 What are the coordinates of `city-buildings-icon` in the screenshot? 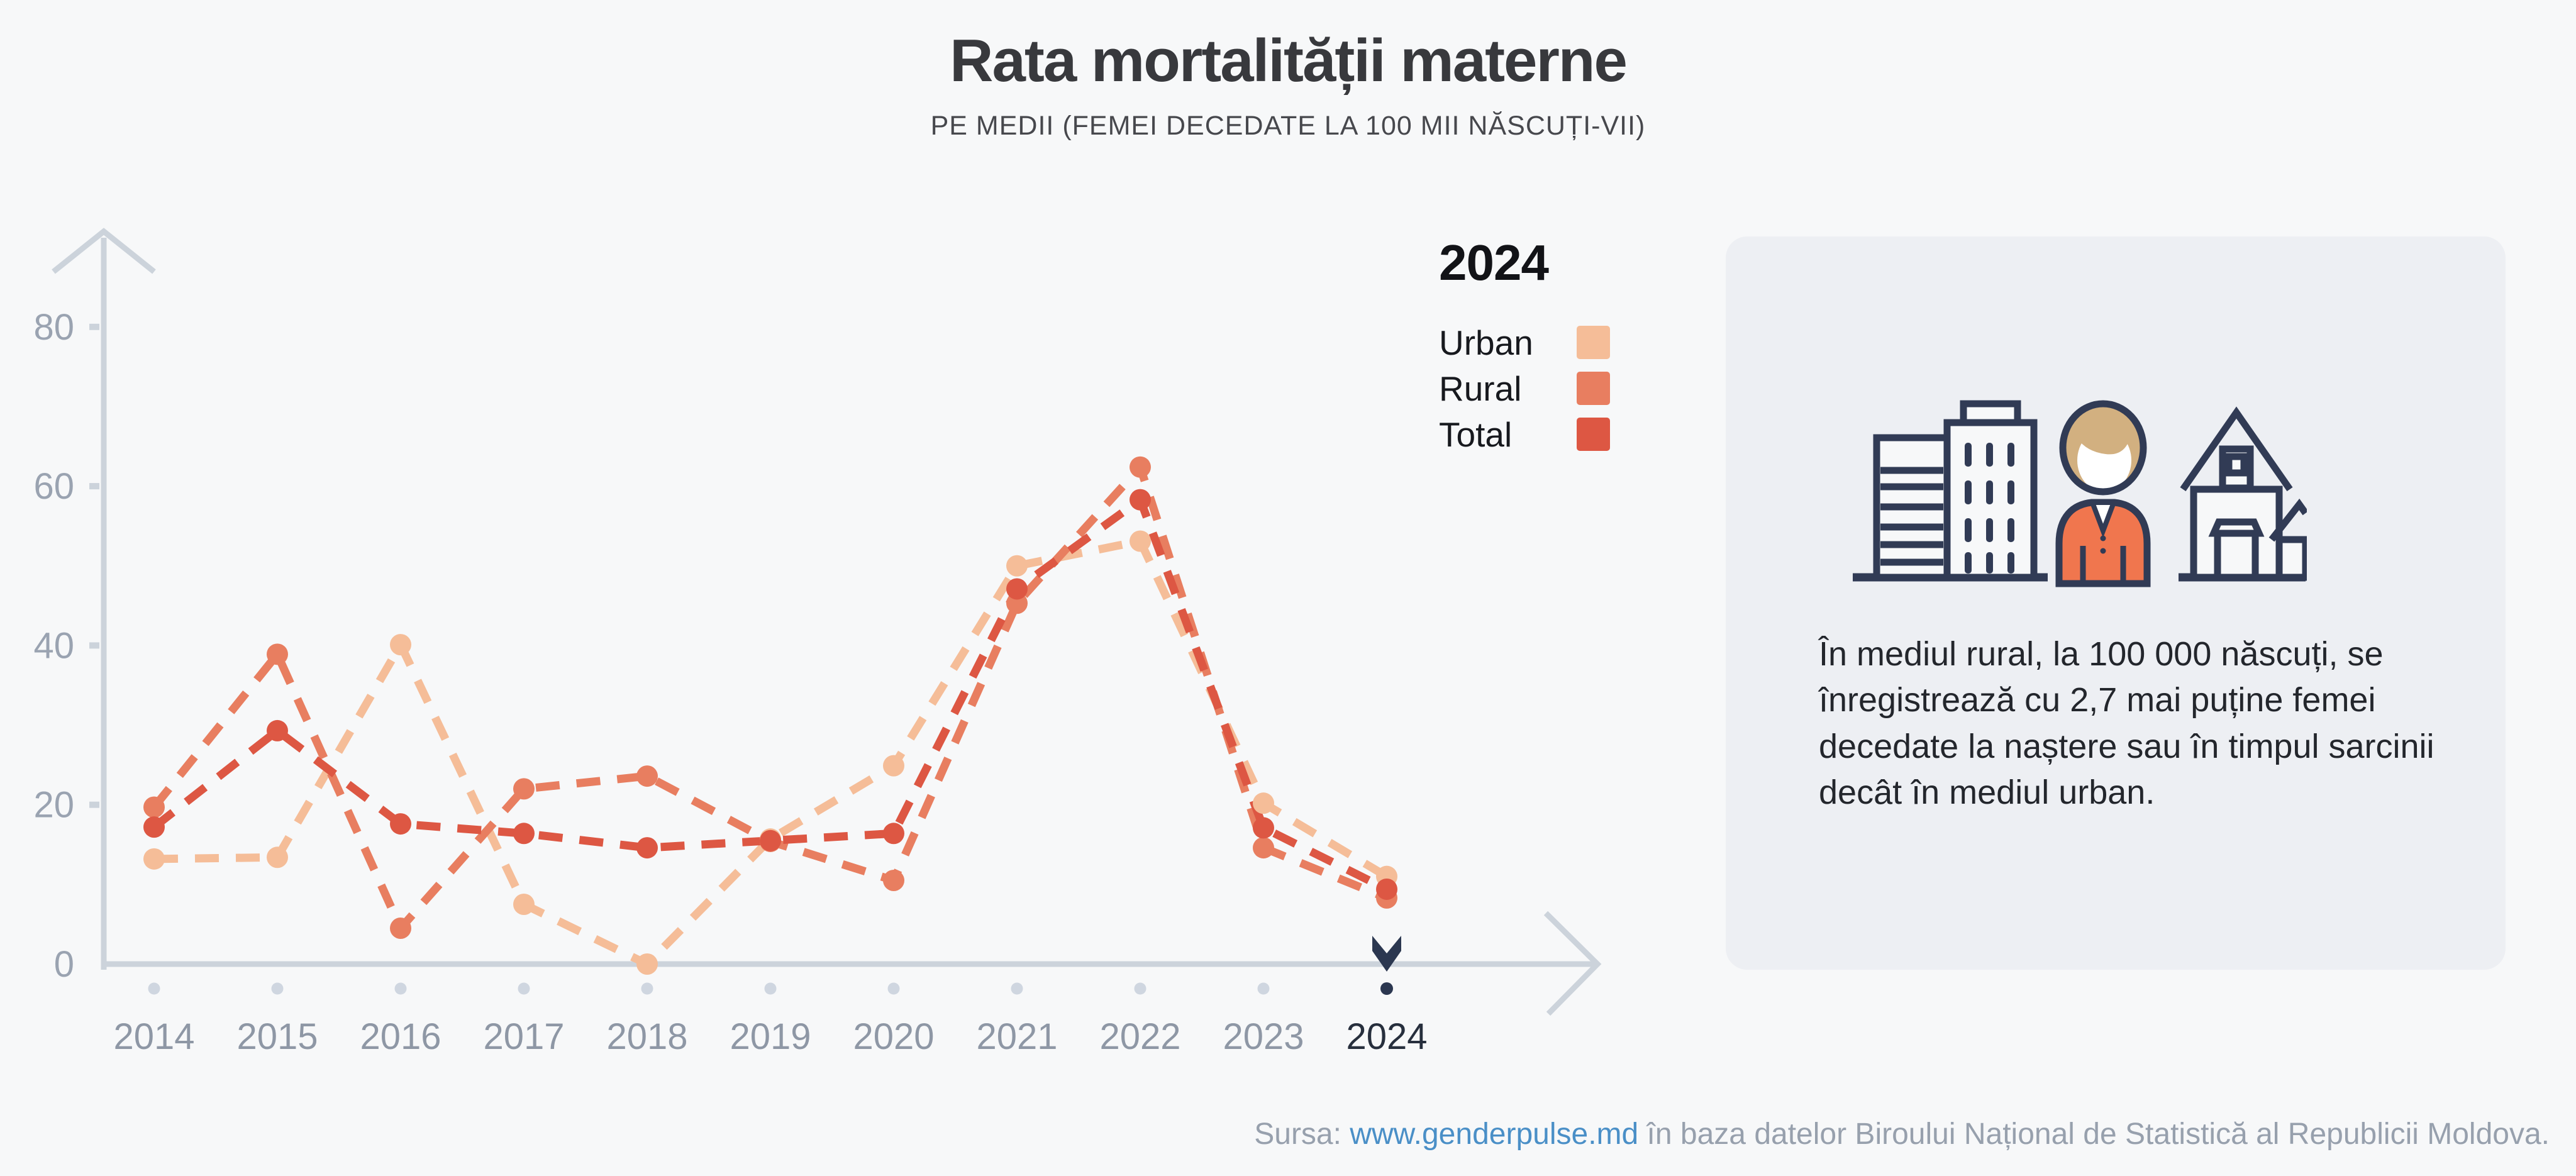 It's located at (1950, 491).